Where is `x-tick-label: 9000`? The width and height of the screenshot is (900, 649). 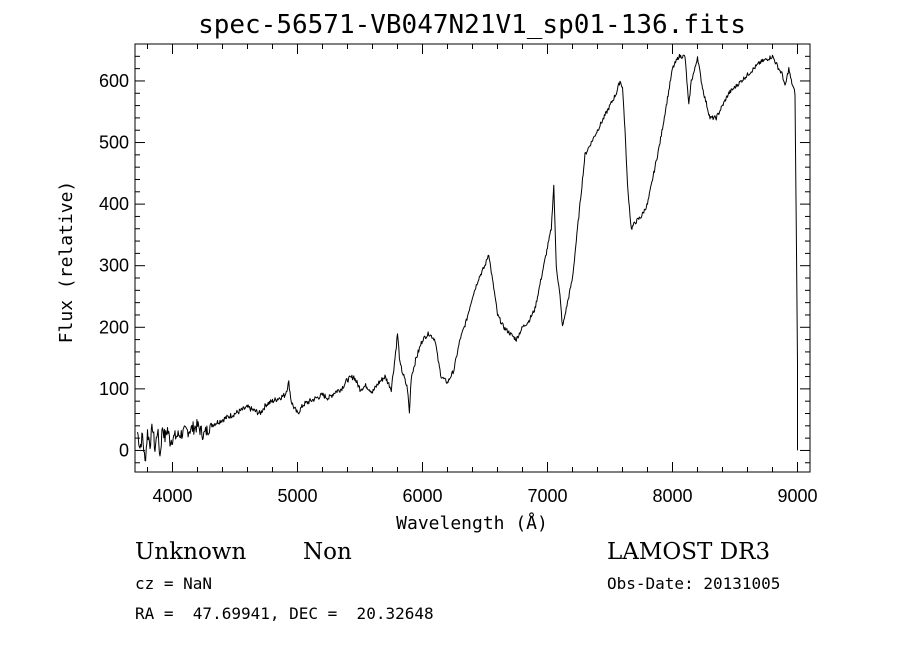 x-tick-label: 9000 is located at coordinates (797, 496).